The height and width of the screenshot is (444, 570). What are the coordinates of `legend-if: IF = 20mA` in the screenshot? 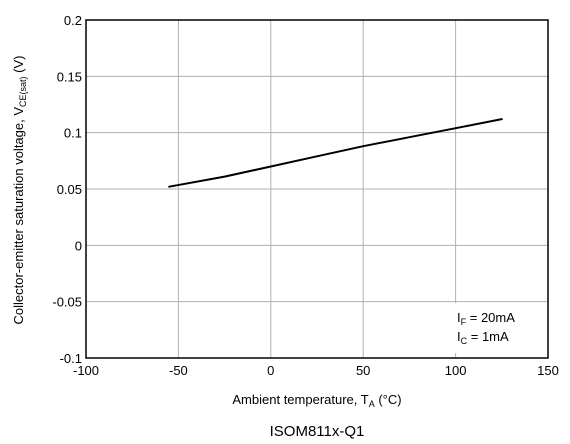 It's located at (486, 318).